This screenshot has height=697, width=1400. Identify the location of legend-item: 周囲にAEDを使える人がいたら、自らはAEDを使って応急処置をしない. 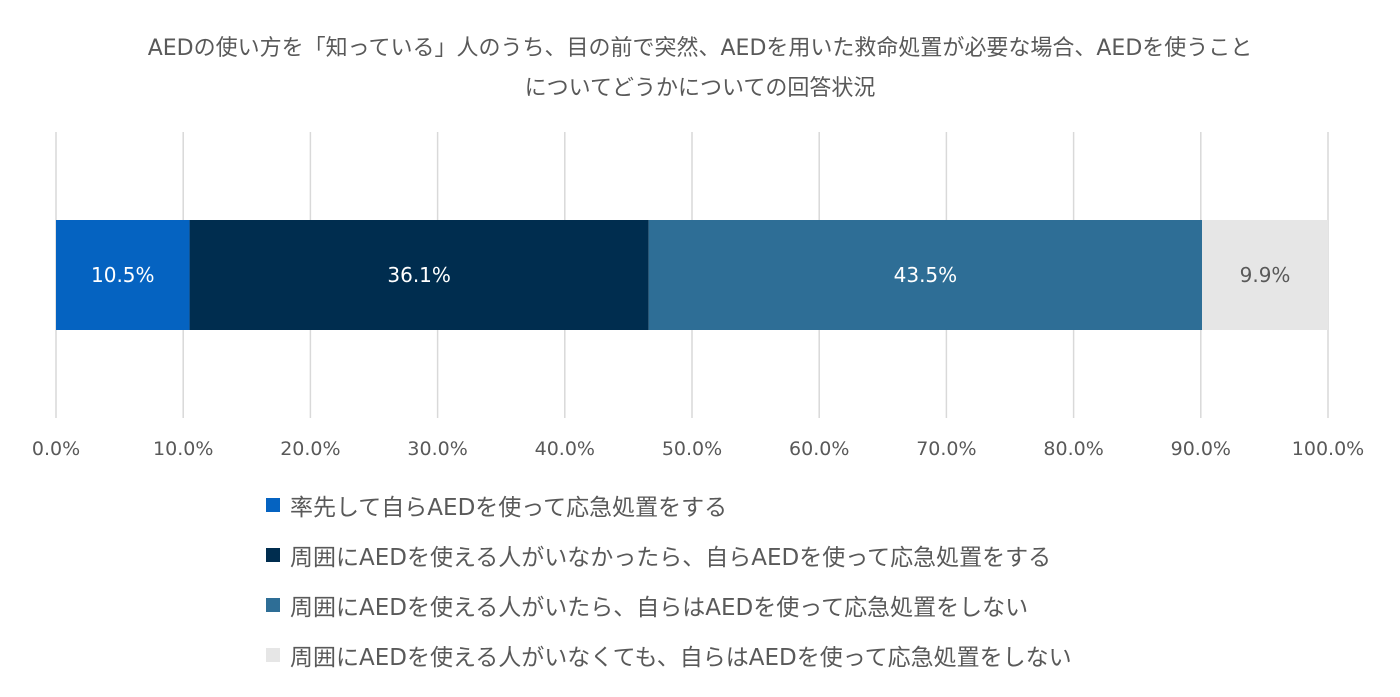
(669, 605).